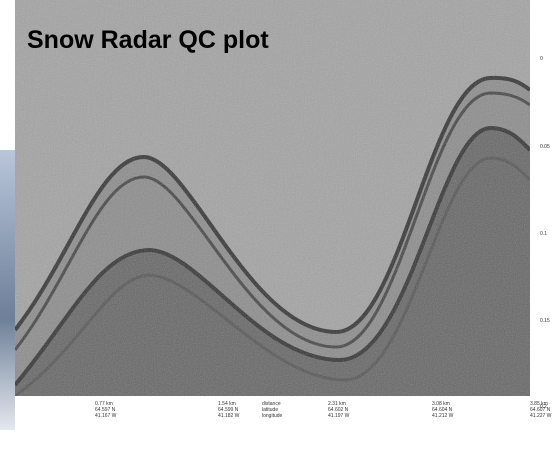  I want to click on x-tick-label: 64.607 N, so click(540, 410).